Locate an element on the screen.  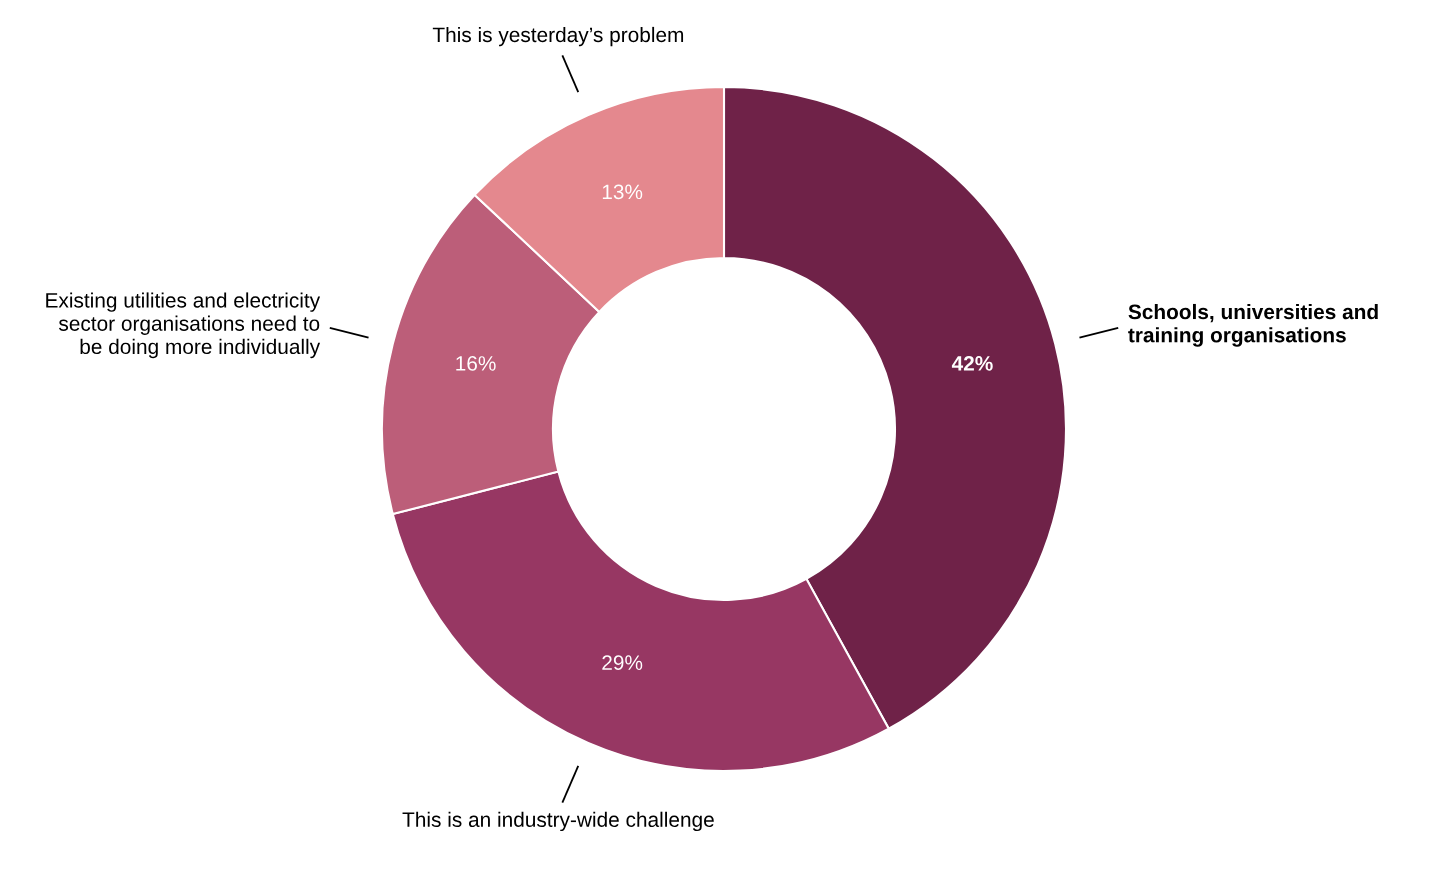
slice-label: This is yesterday’s problem is located at coordinates (558, 36).